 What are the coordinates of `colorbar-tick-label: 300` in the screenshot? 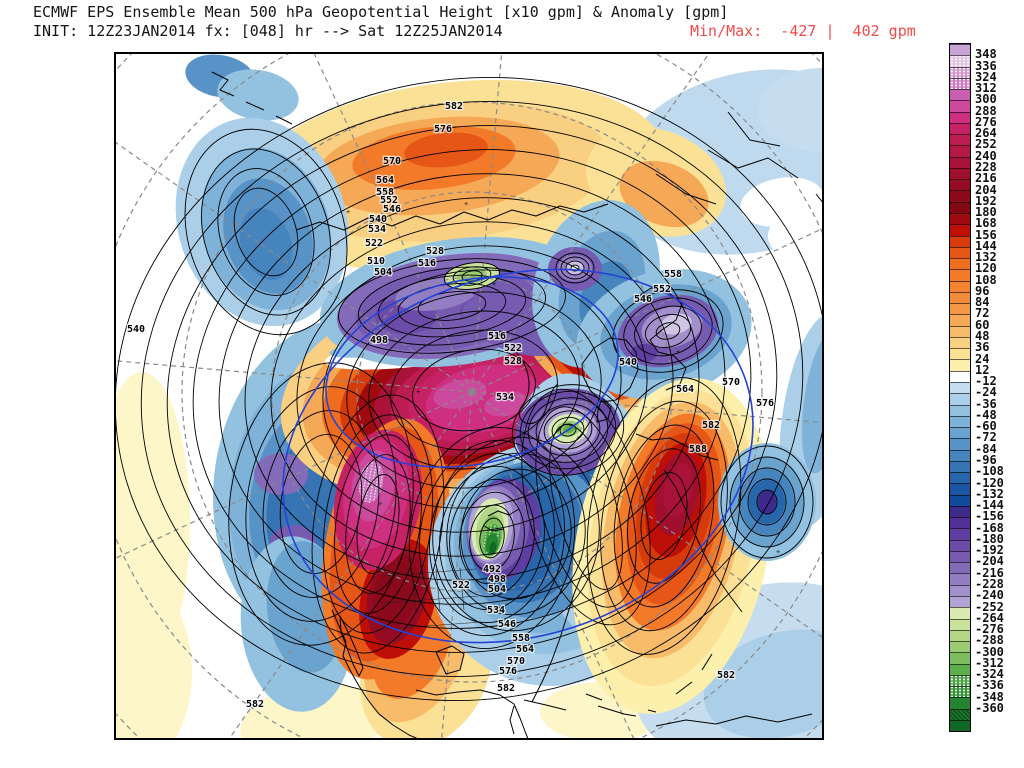 It's located at (986, 99).